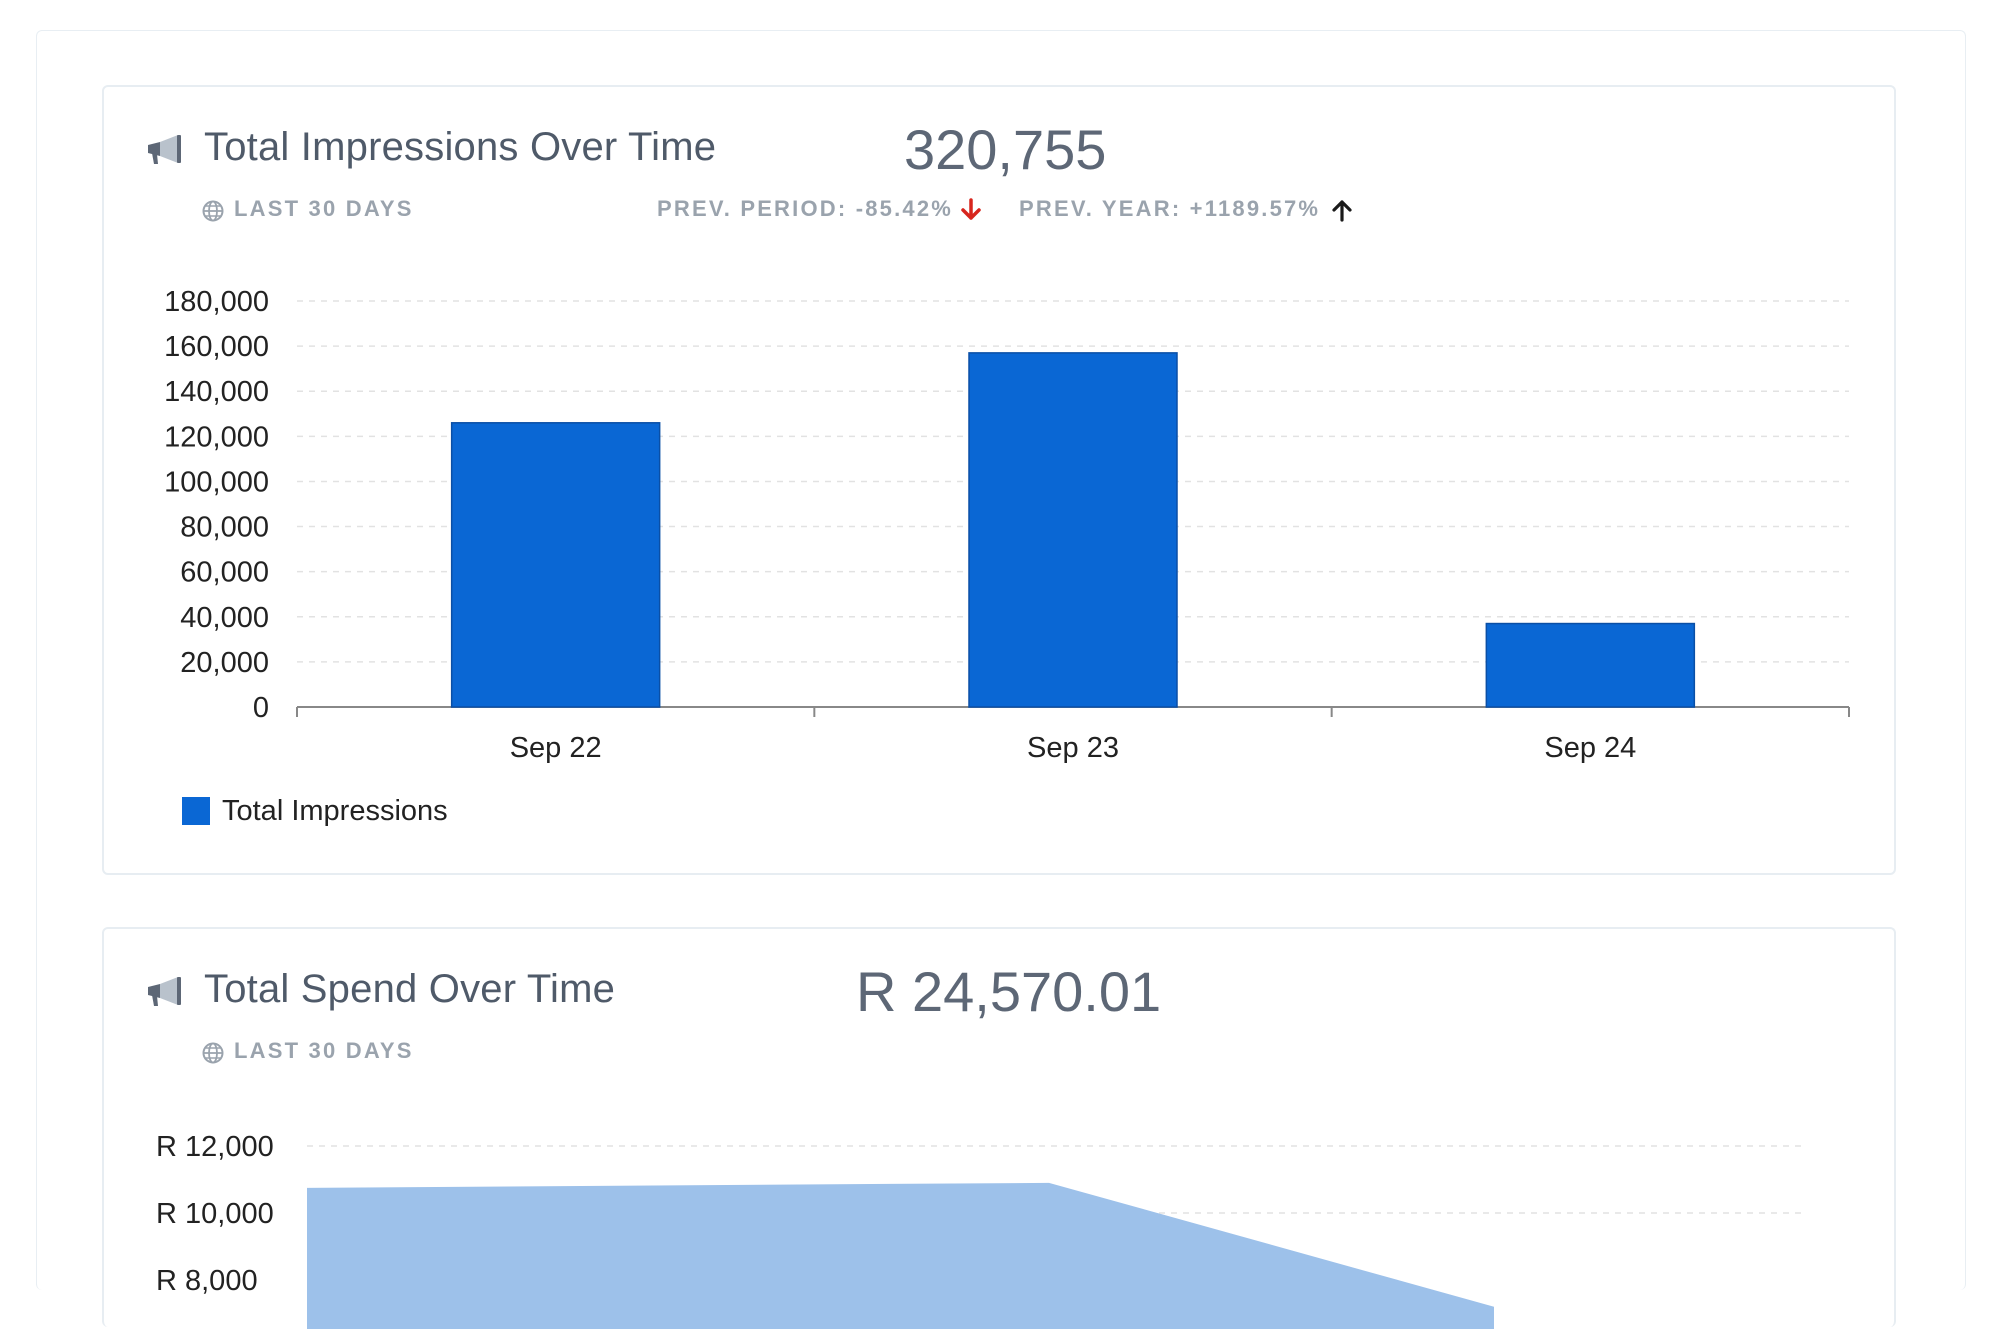  What do you see at coordinates (224, 573) in the screenshot?
I see `y-tick-label: 60,000` at bounding box center [224, 573].